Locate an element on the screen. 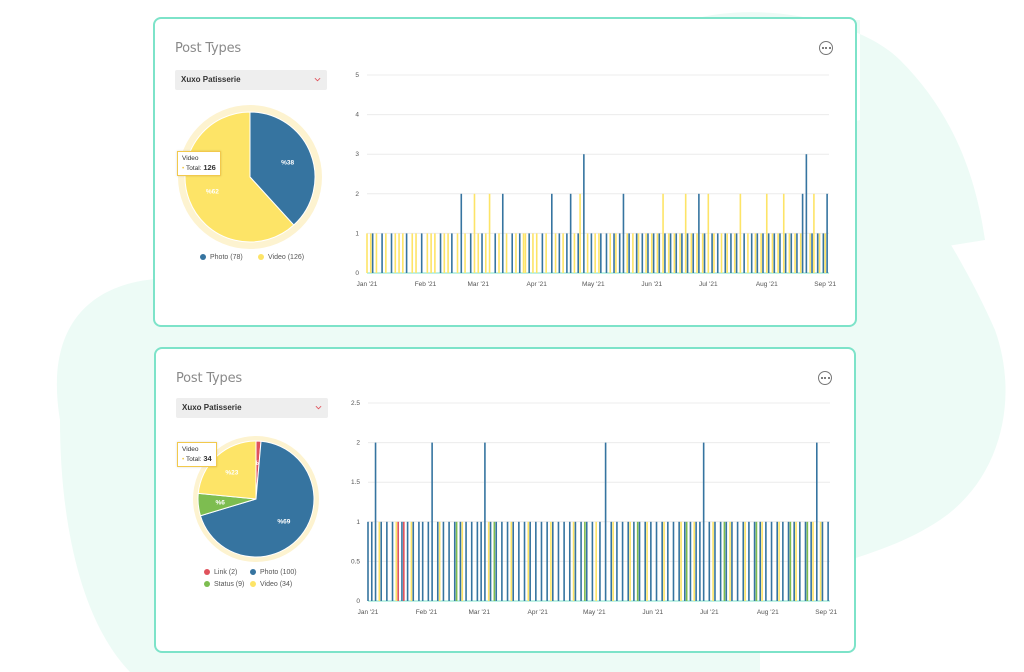 The image size is (1024, 672). legend-item-status: Status (9) is located at coordinates (224, 584).